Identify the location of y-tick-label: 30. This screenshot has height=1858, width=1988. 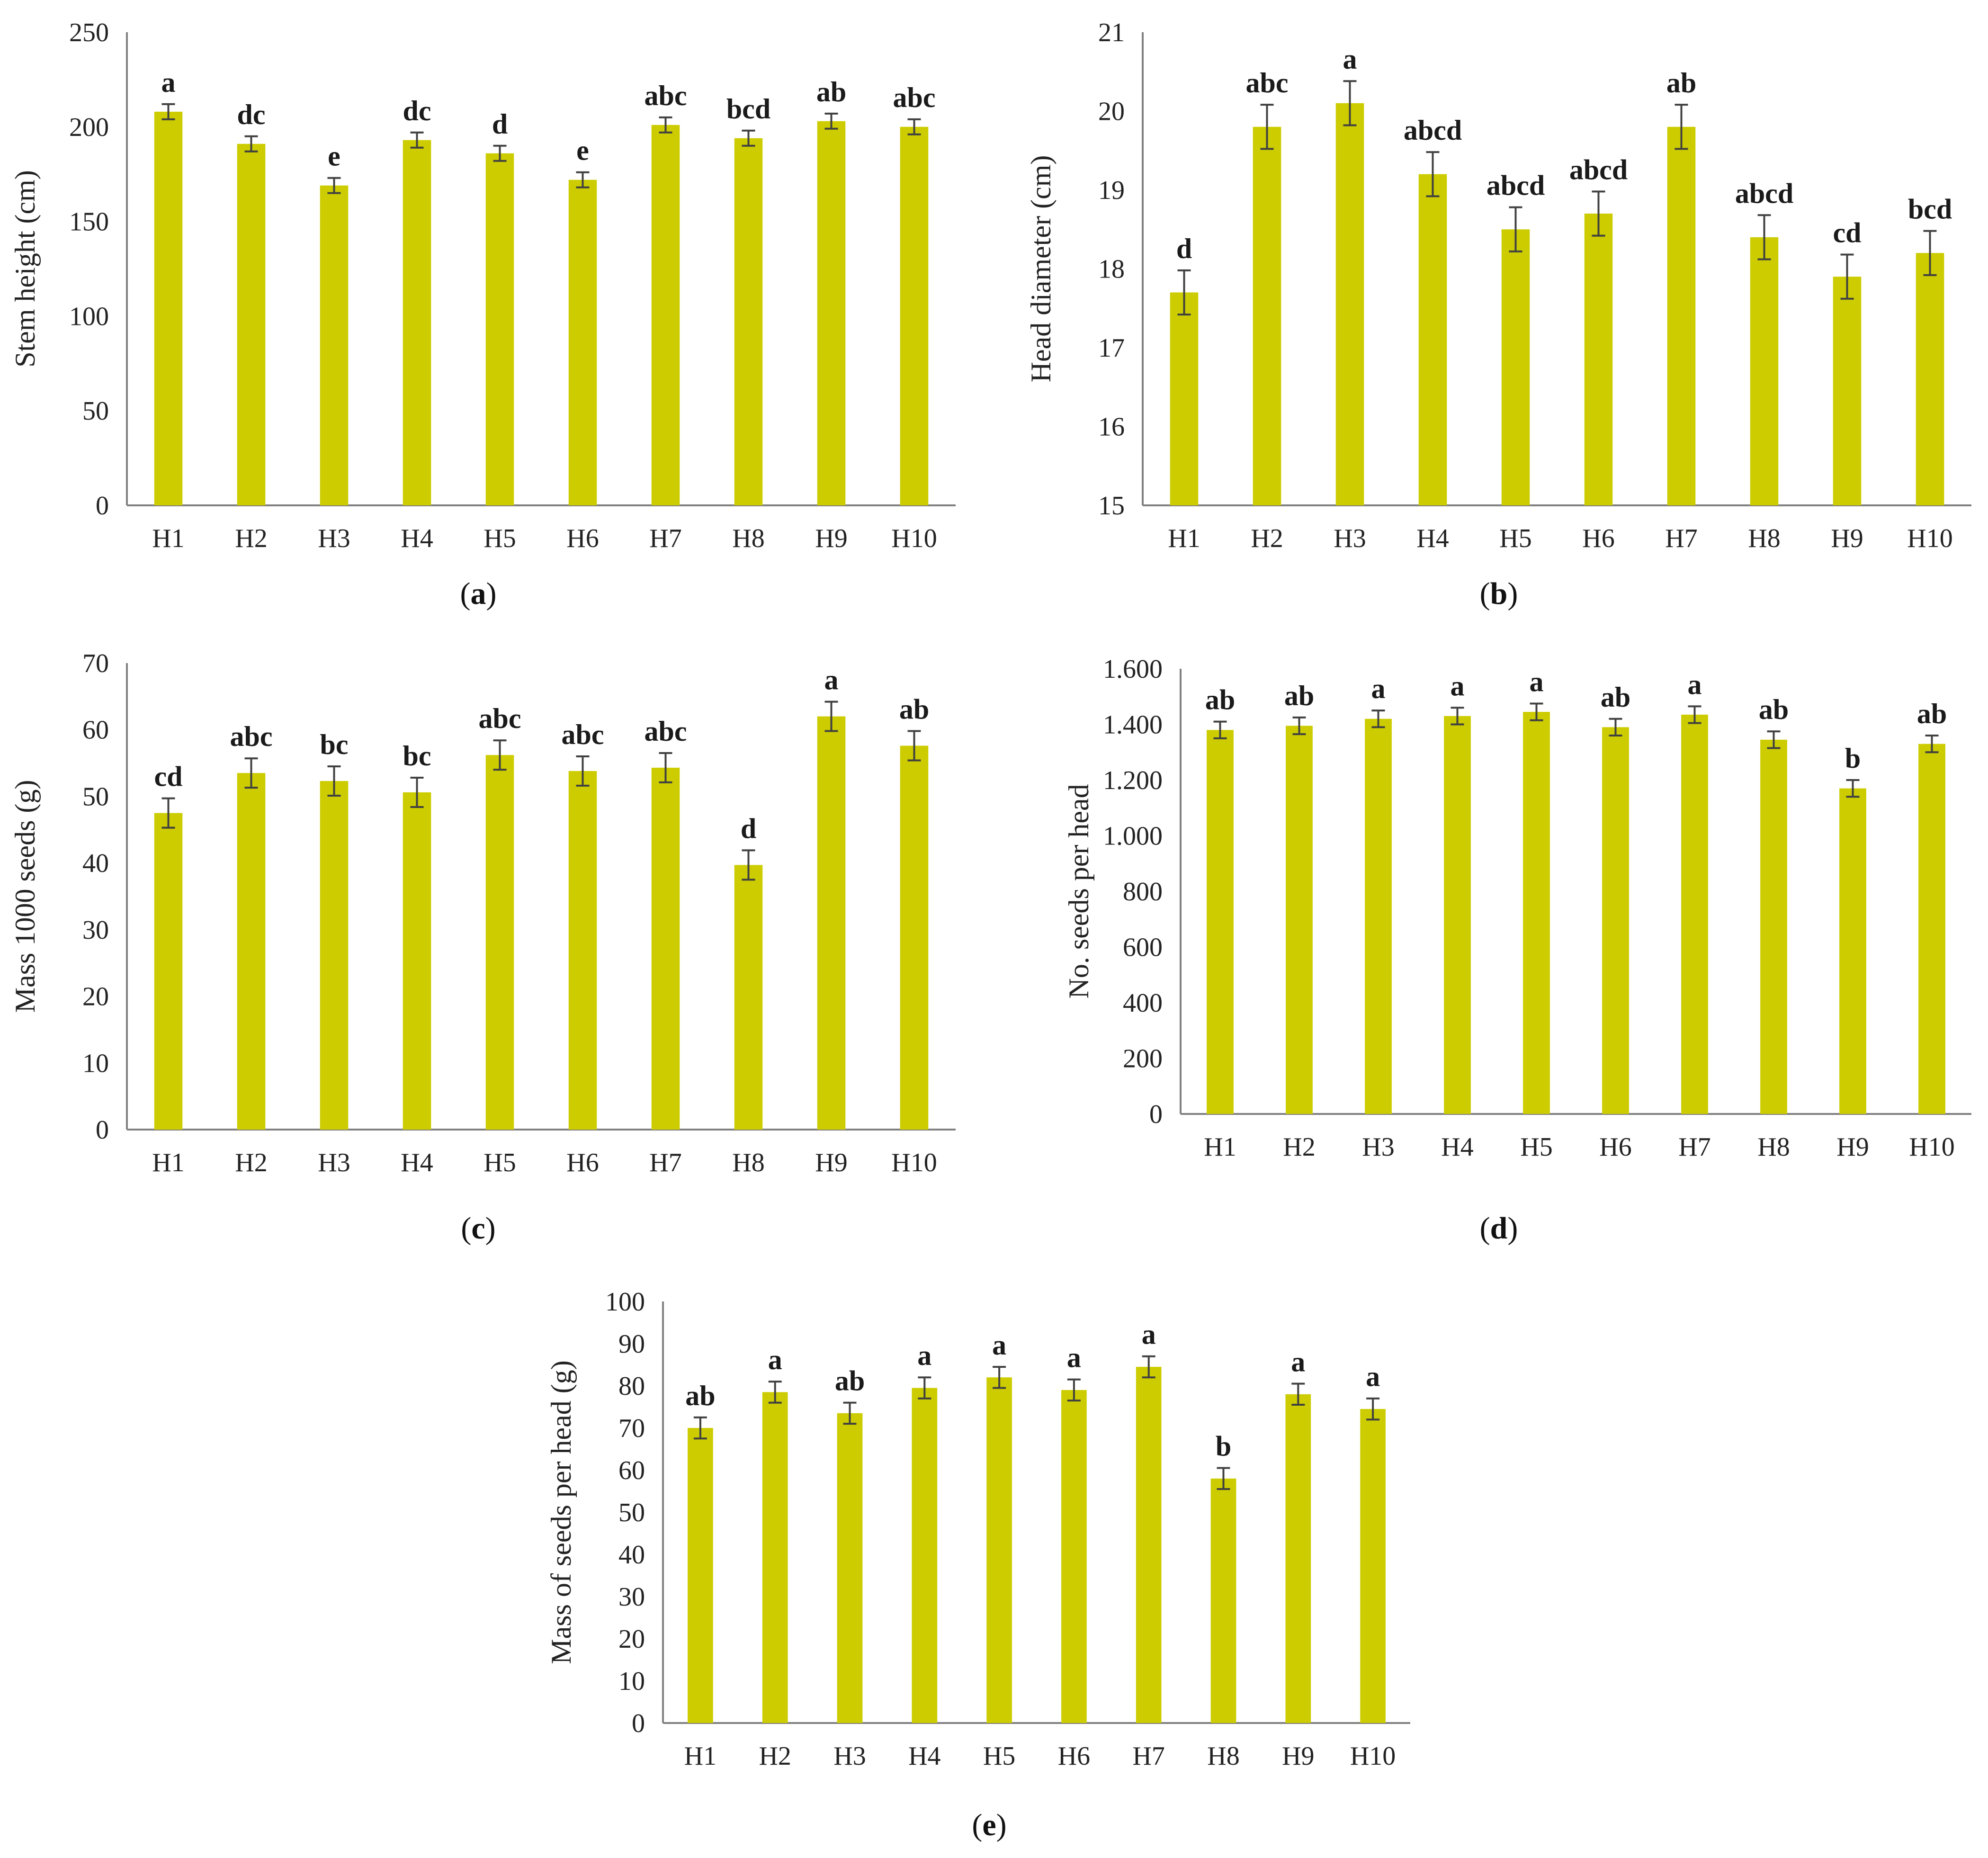
(95, 930).